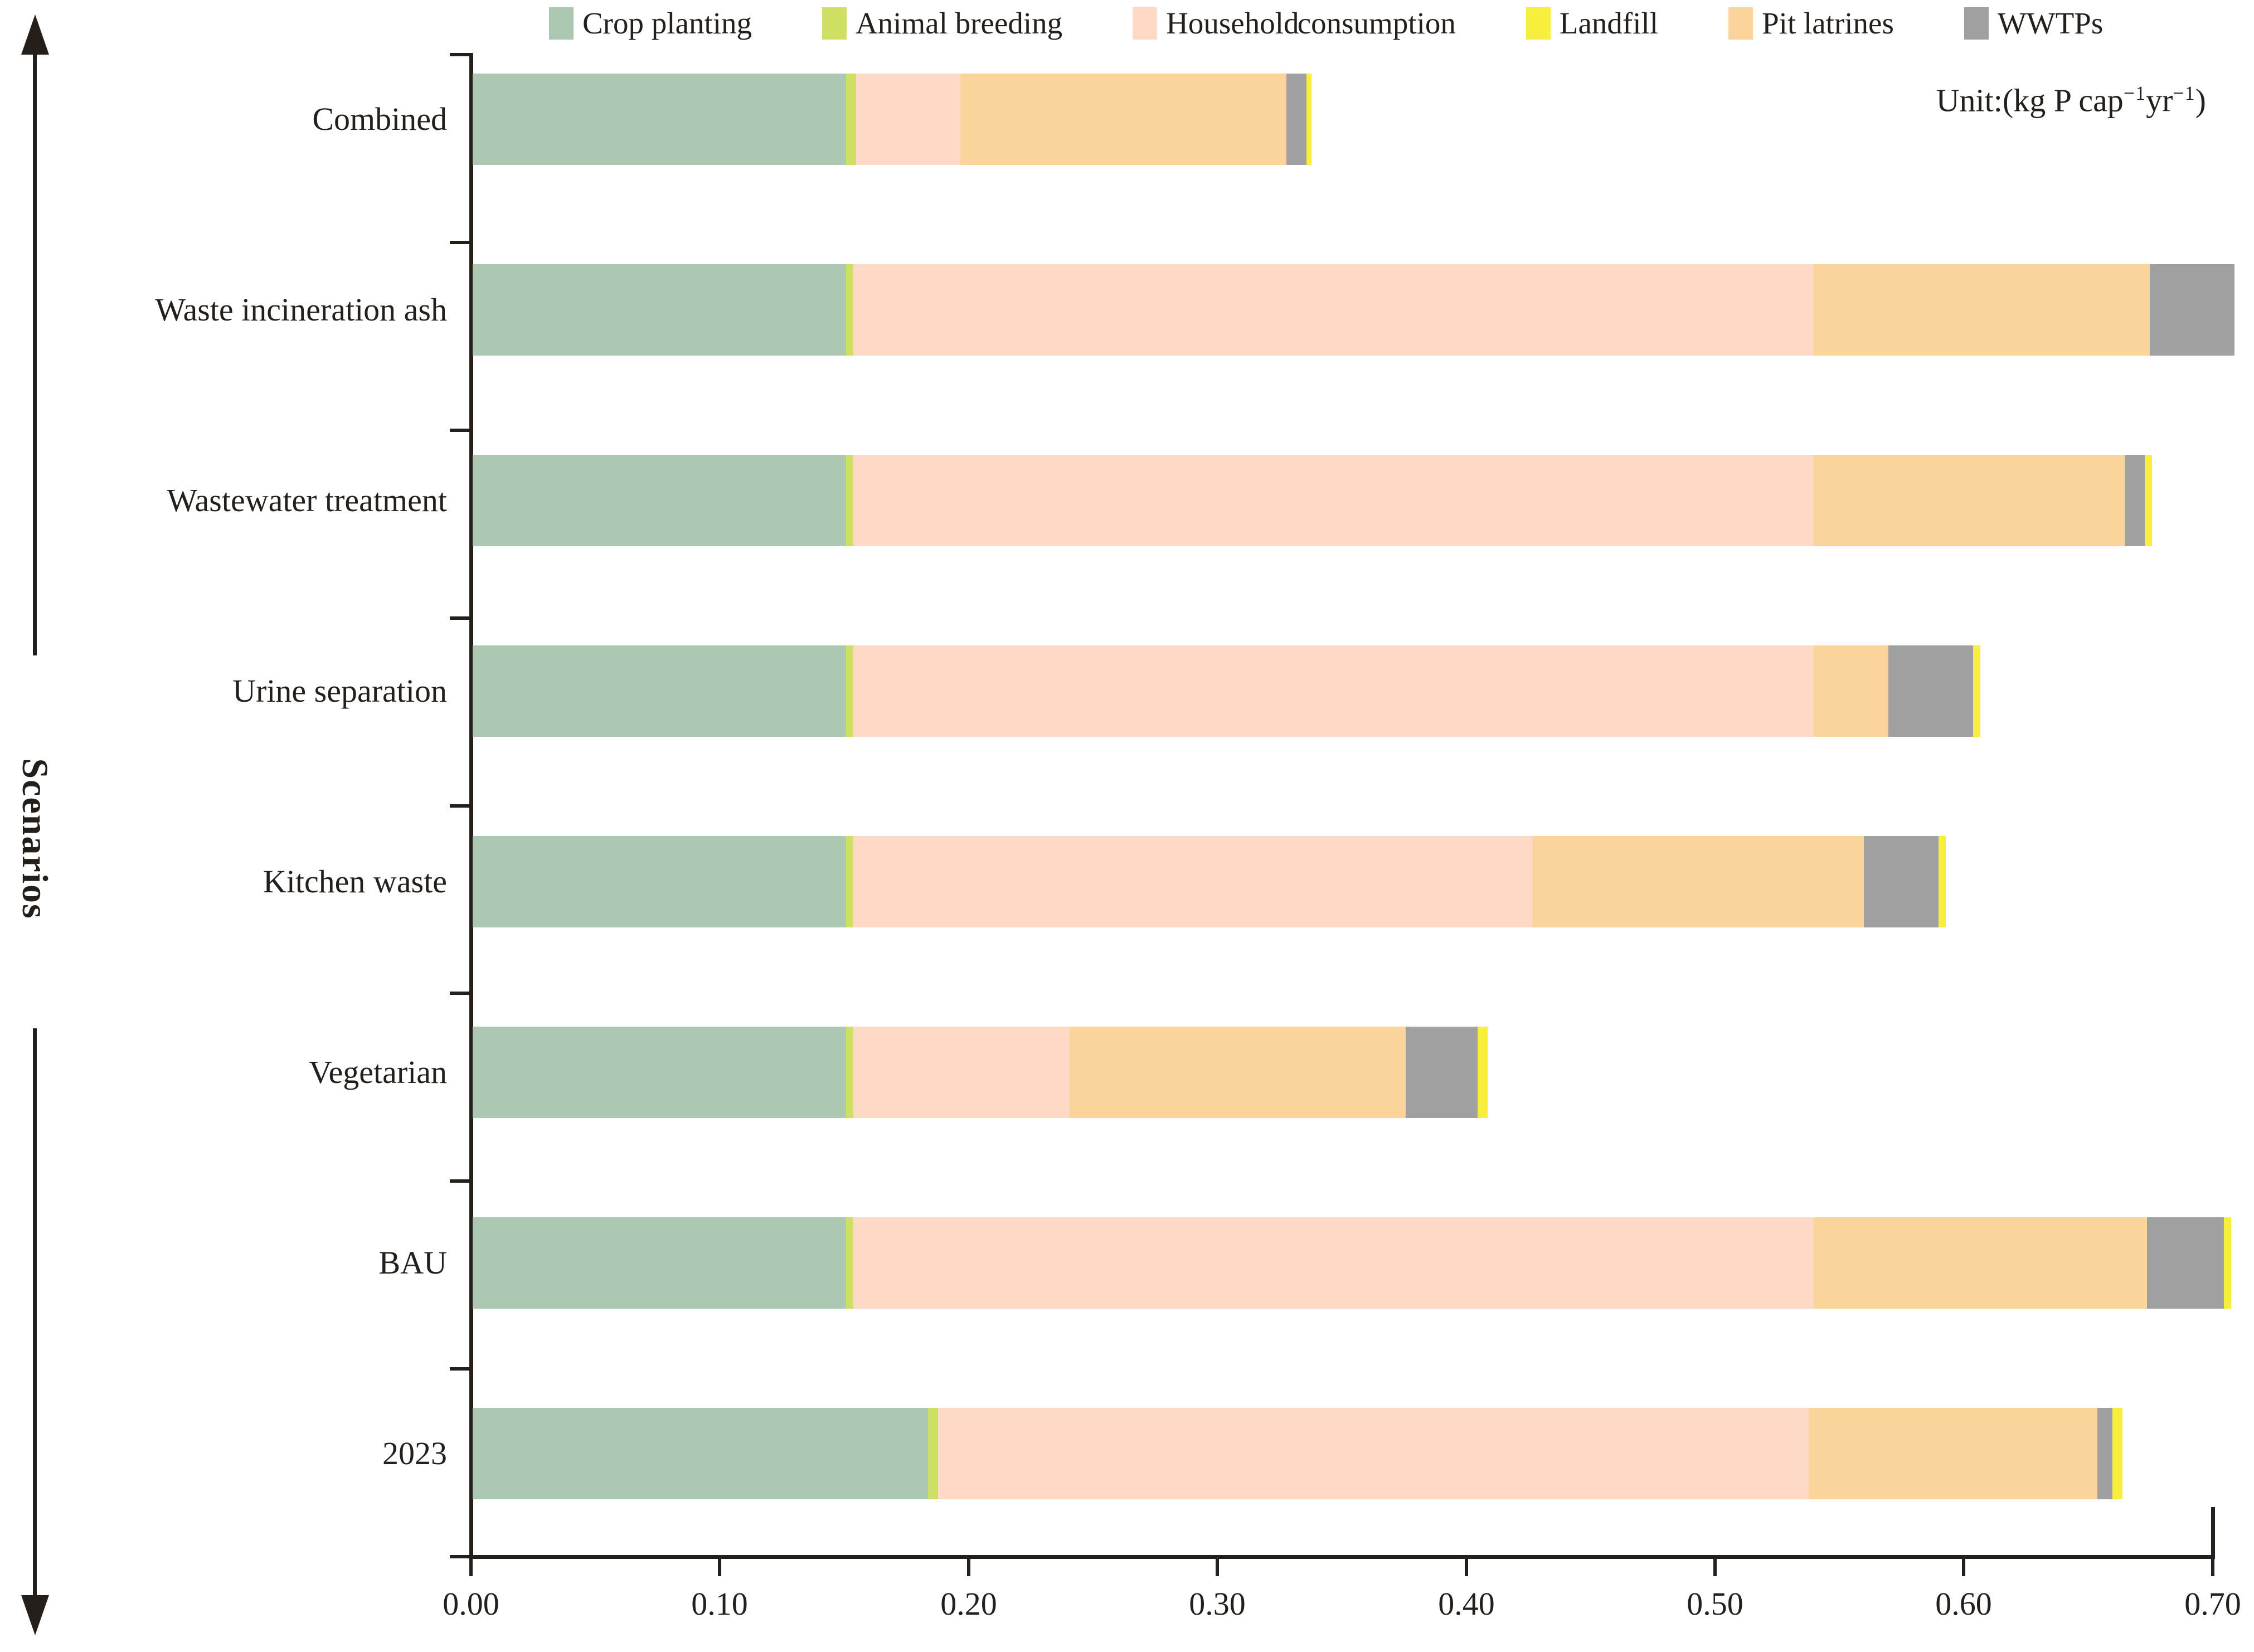 This screenshot has width=2254, height=1652. Describe the element at coordinates (1715, 1604) in the screenshot. I see `x-tick-label-0-50: 0.50` at that location.